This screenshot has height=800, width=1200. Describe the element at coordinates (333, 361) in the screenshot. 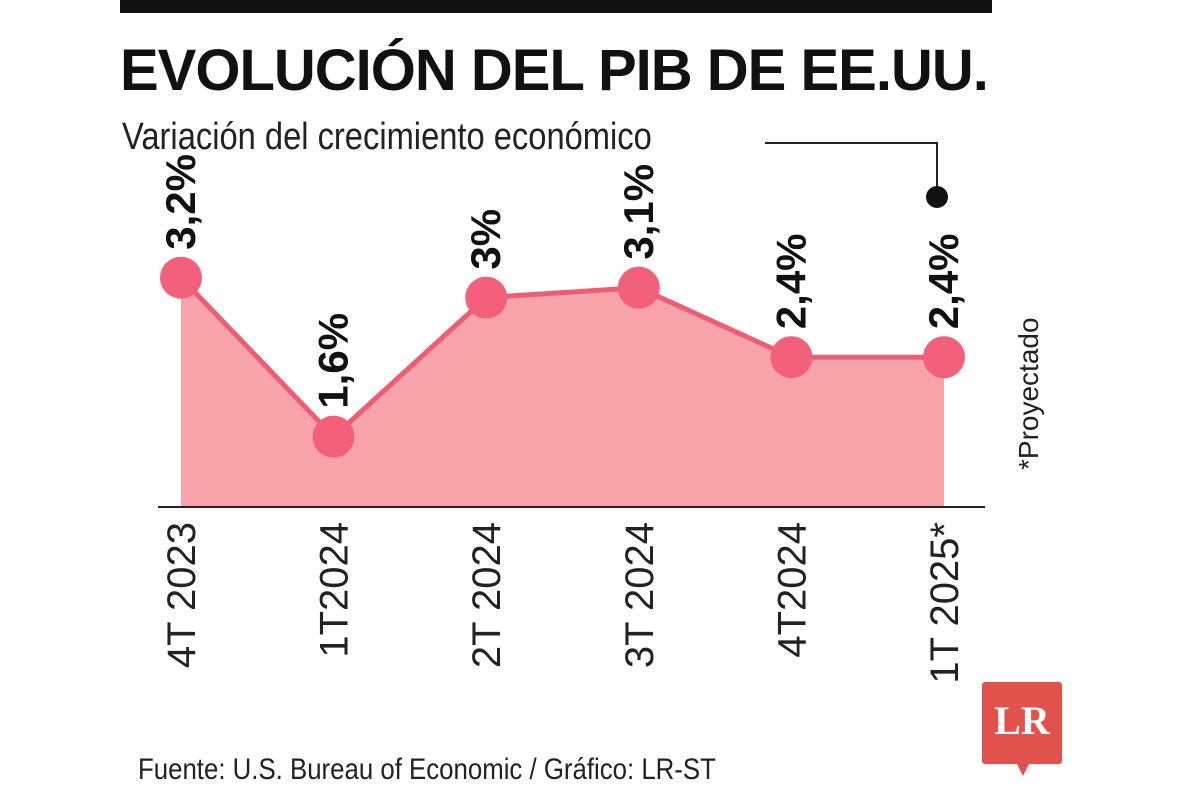

I see `data-label: 1,6%` at that location.